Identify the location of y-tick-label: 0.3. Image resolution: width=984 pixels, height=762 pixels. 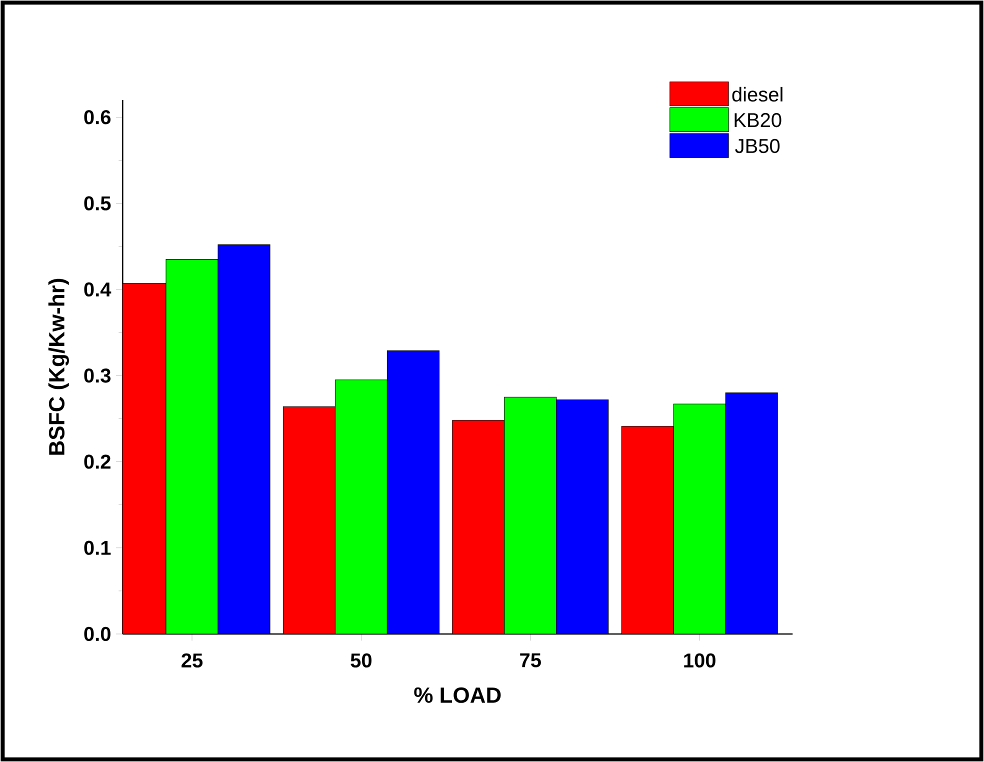
(97, 375).